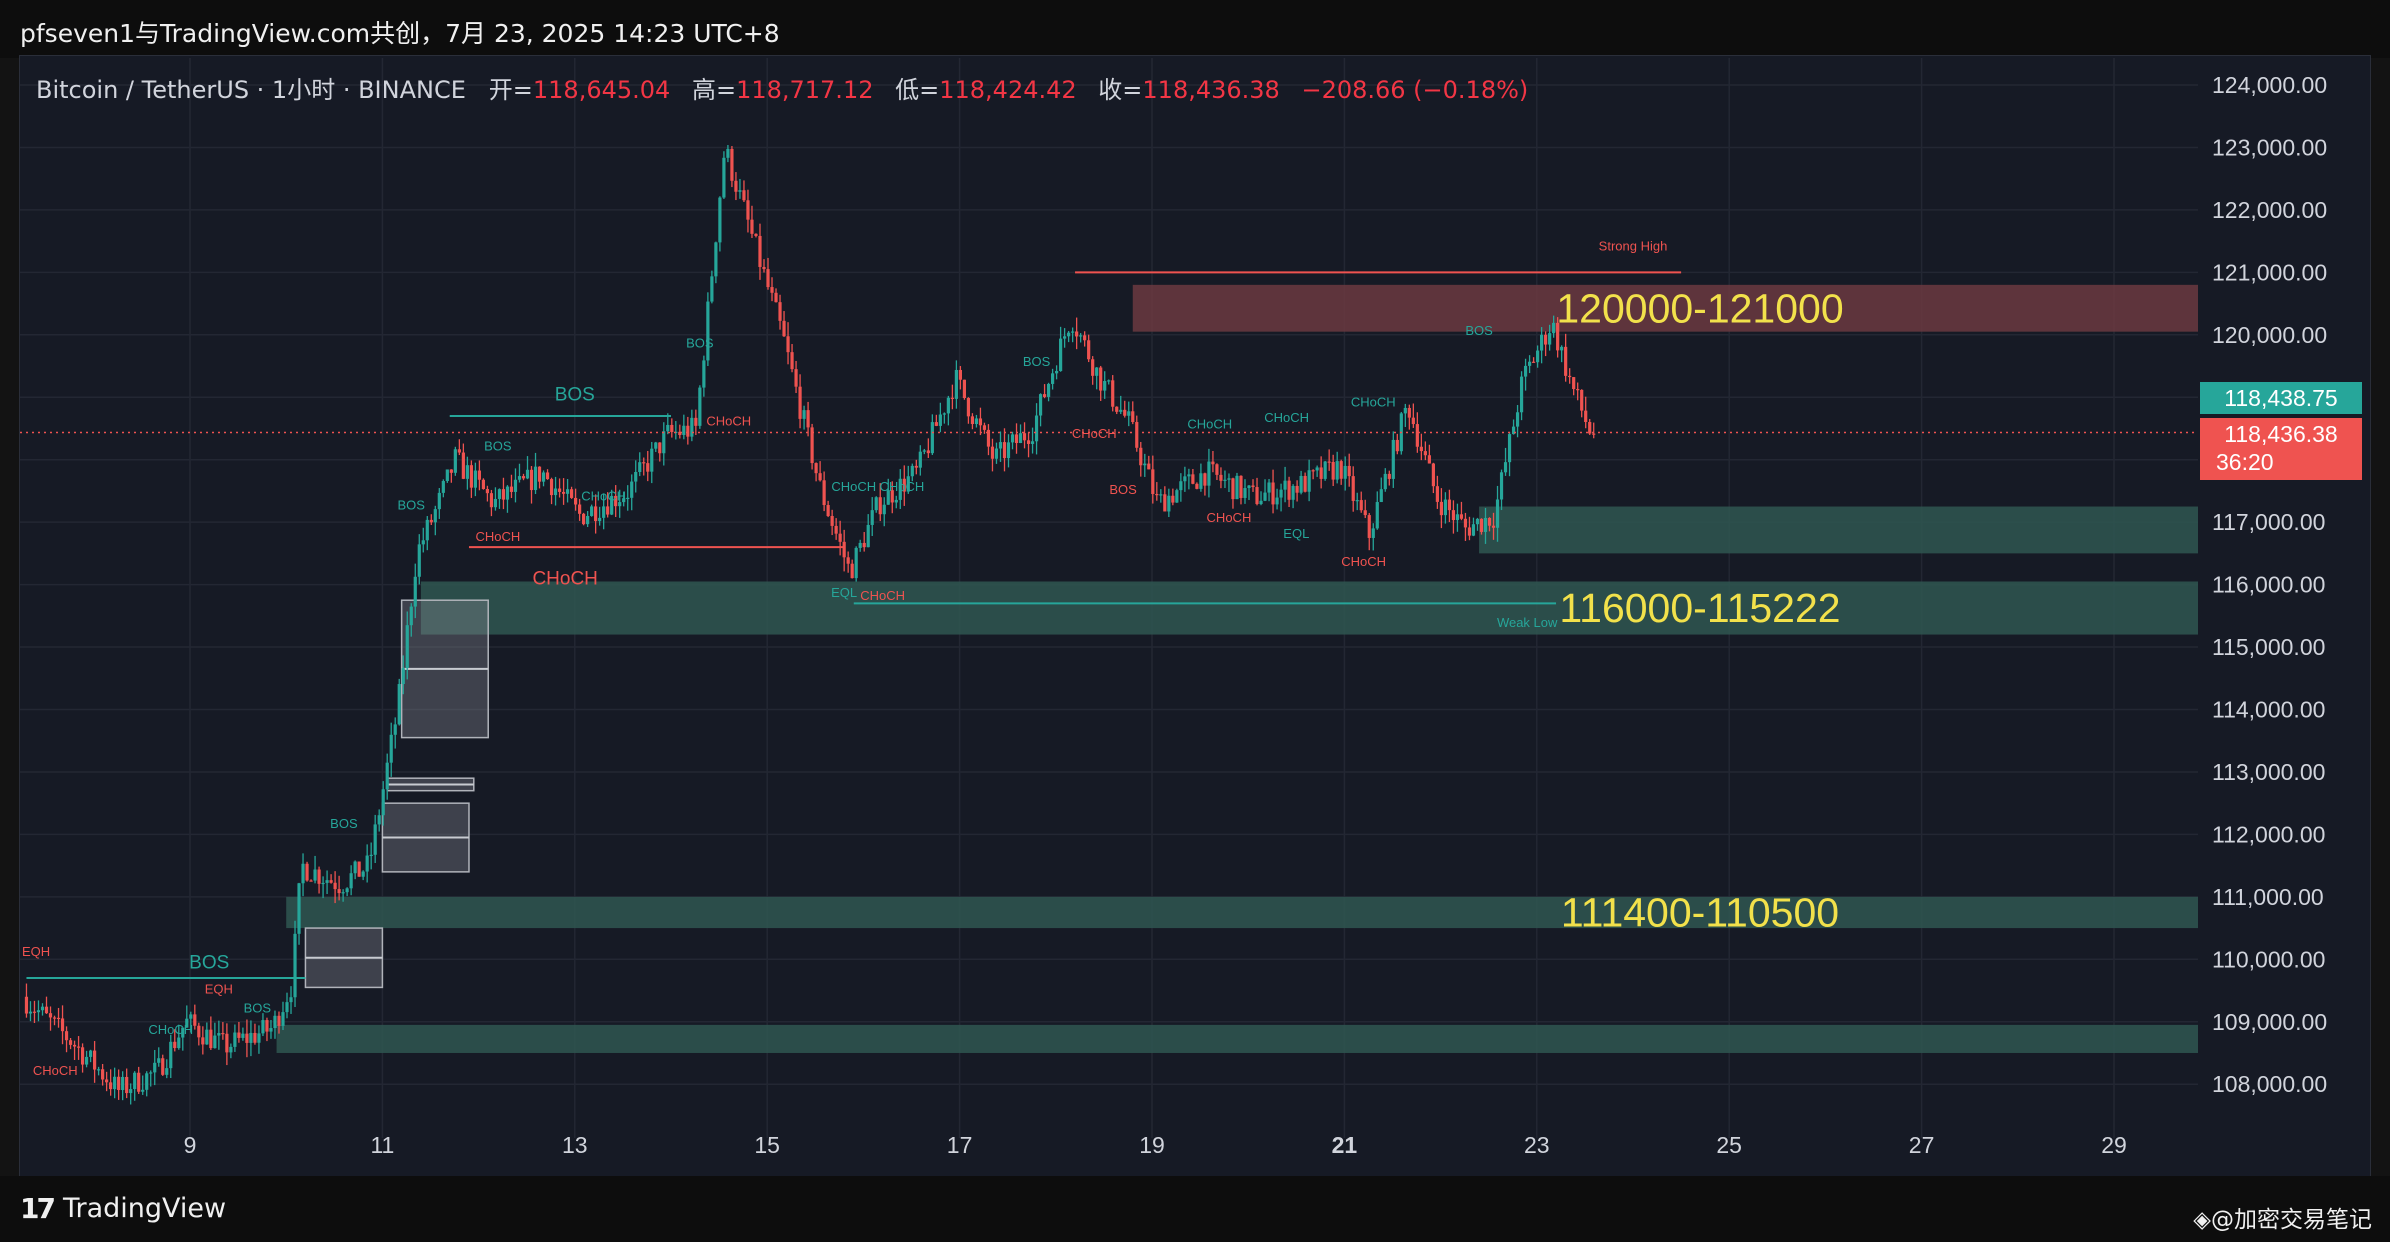  I want to click on structure-label: Weak Low, so click(1527, 622).